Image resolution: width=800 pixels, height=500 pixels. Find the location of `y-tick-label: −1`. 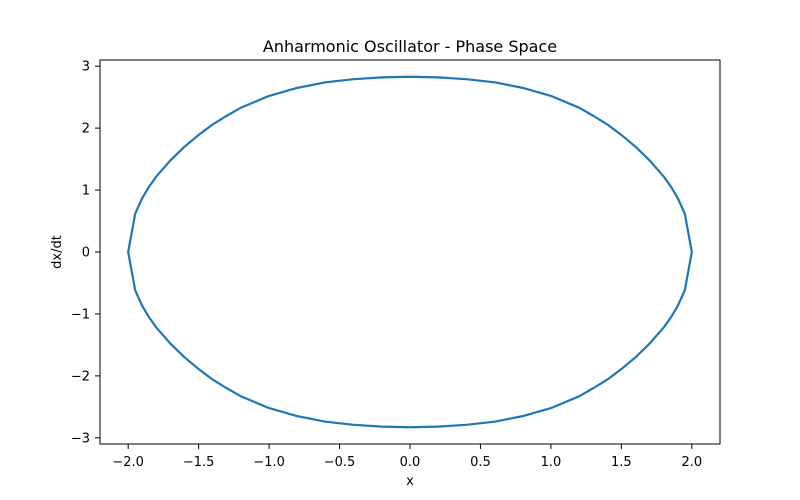

y-tick-label: −1 is located at coordinates (80, 314).